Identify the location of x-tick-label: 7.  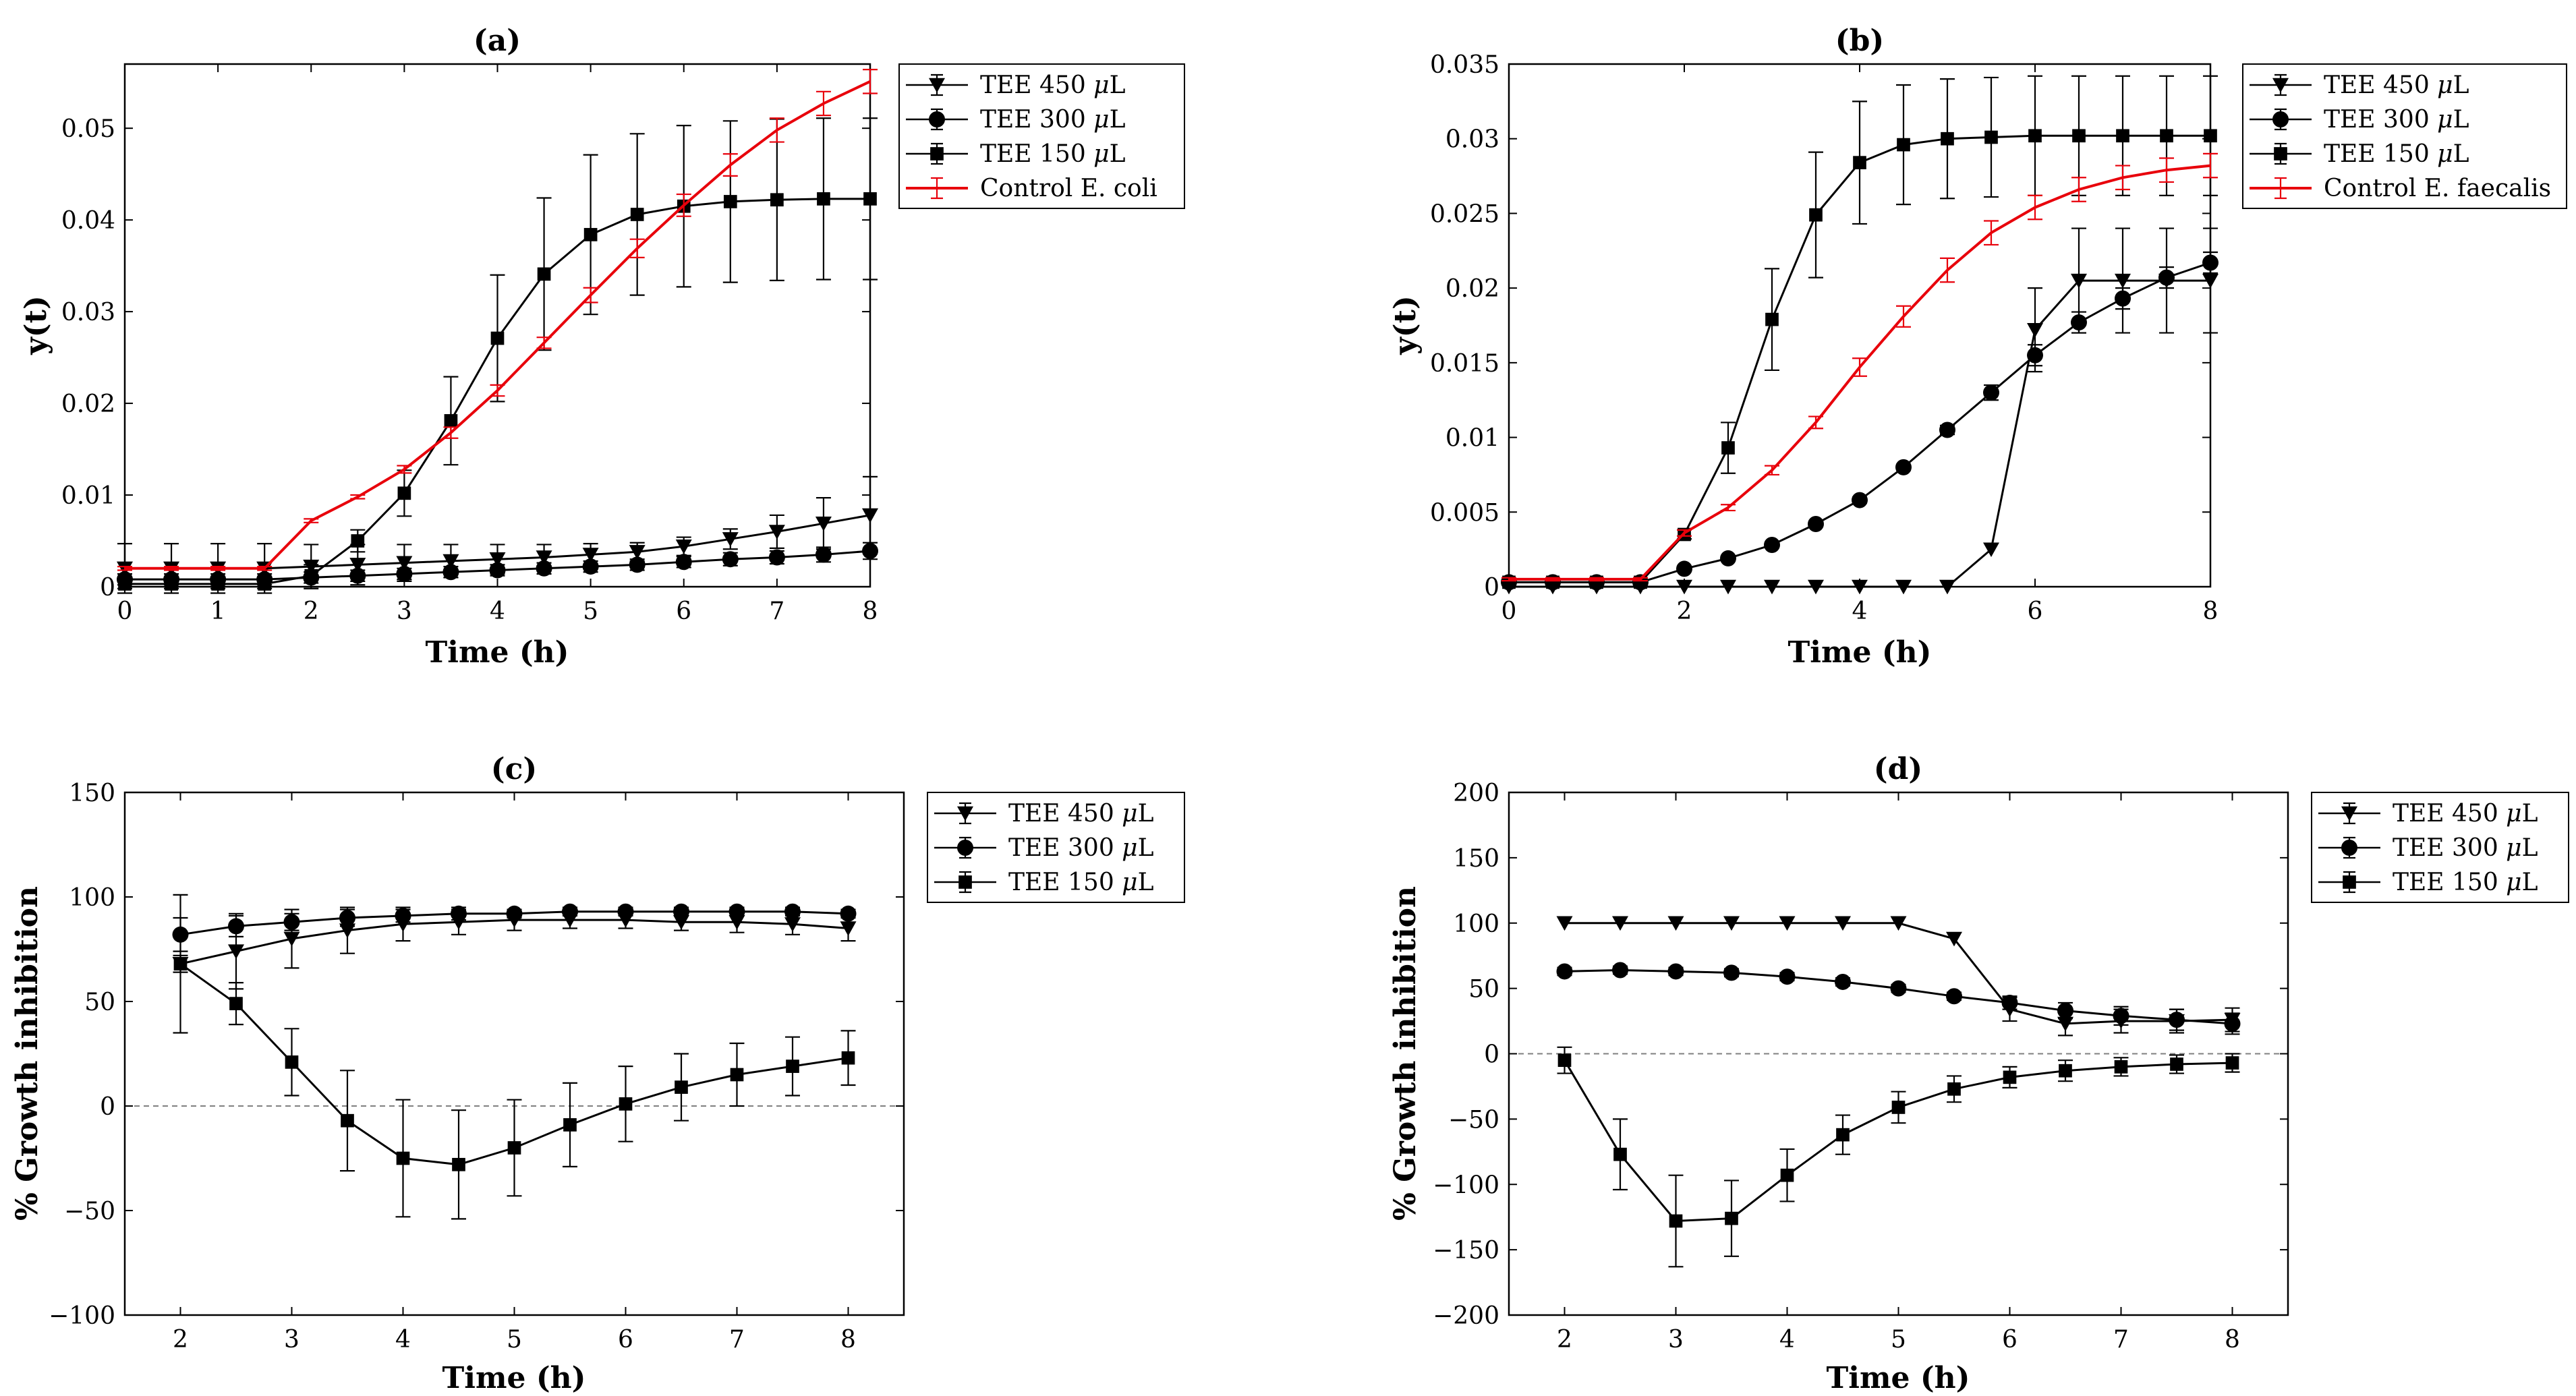
(2121, 1340).